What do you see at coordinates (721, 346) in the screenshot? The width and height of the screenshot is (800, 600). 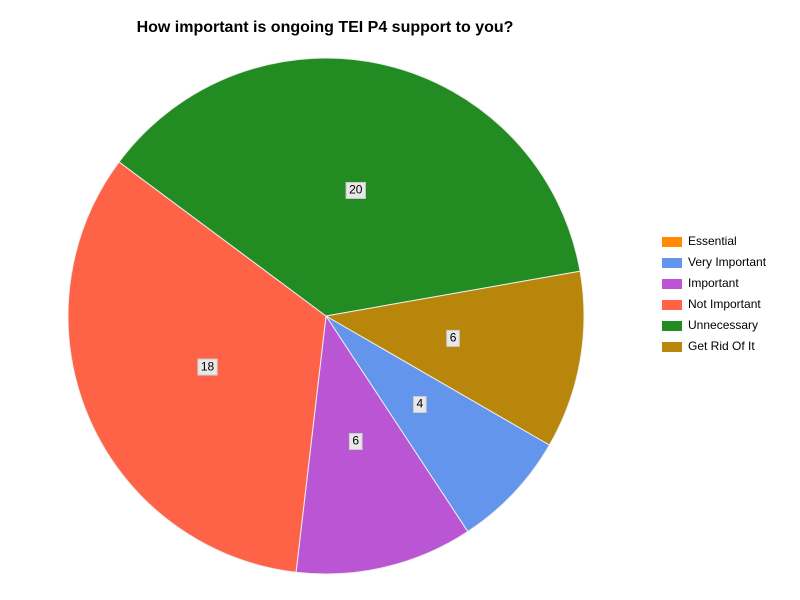 I see `legend-label: Get Rid Of It` at bounding box center [721, 346].